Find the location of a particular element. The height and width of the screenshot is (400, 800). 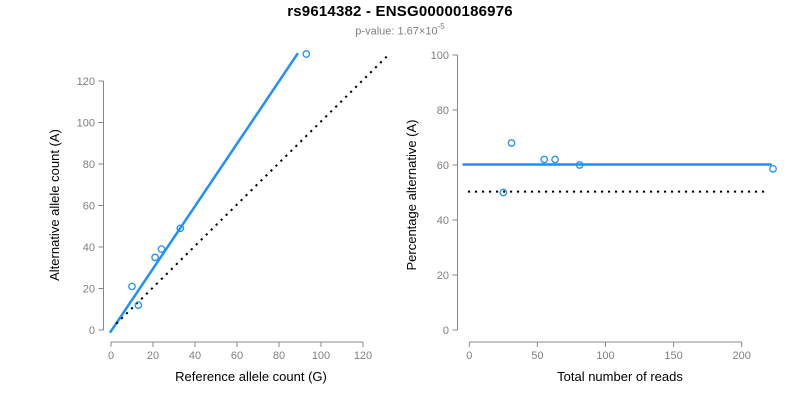

x-axis-title: Total number of reads is located at coordinates (620, 376).